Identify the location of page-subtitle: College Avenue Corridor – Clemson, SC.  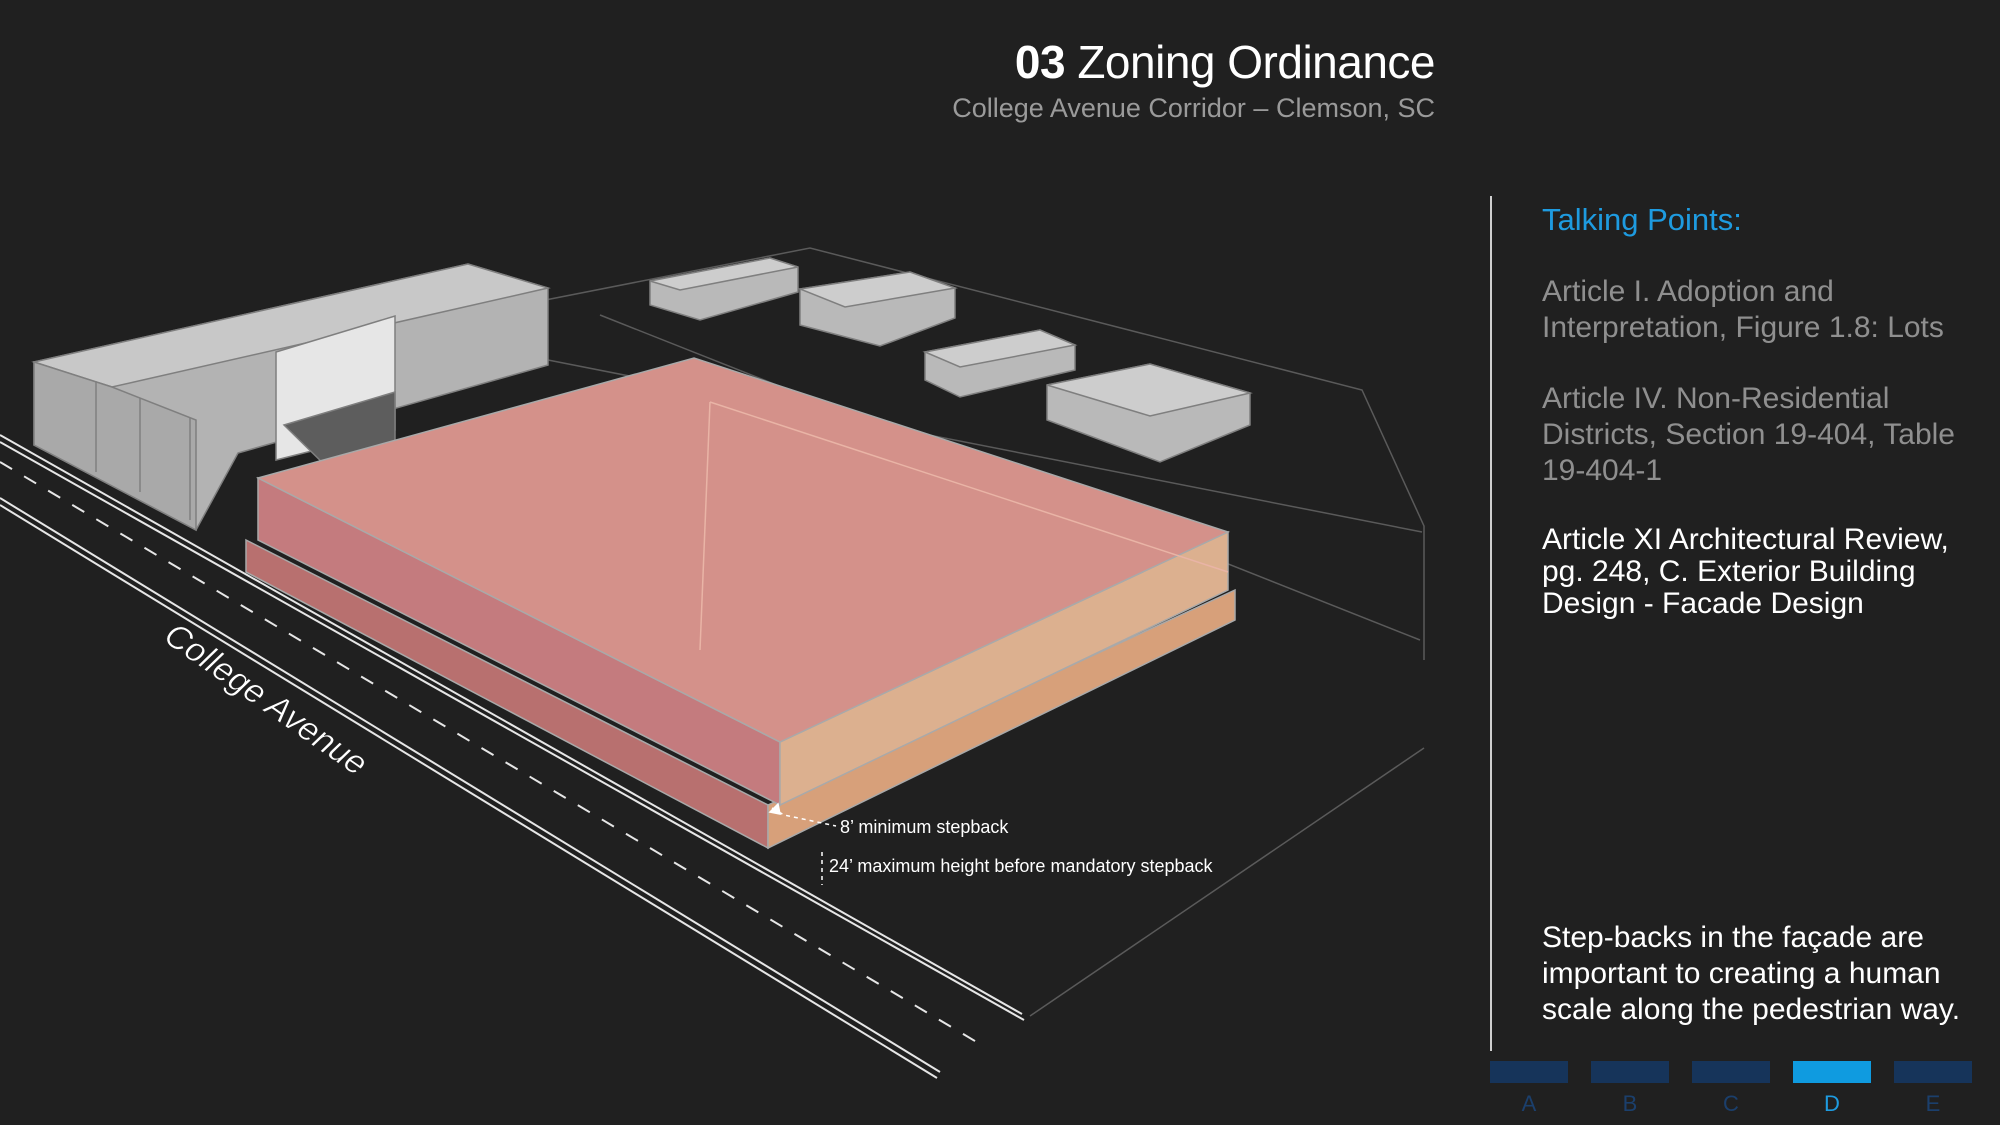
(1193, 108).